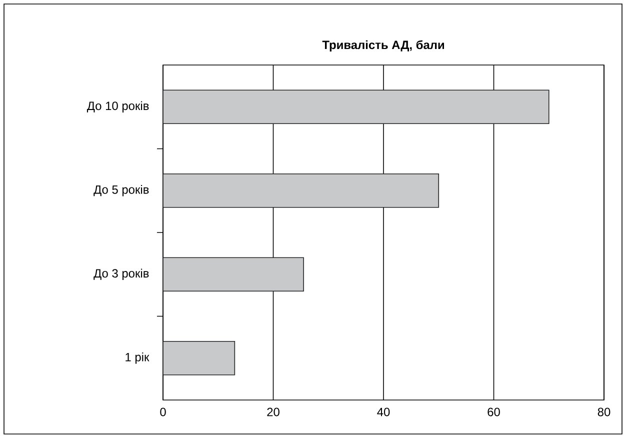 This screenshot has height=438, width=626. What do you see at coordinates (383, 46) in the screenshot?
I see `chart-title: Тривалість АД, бали` at bounding box center [383, 46].